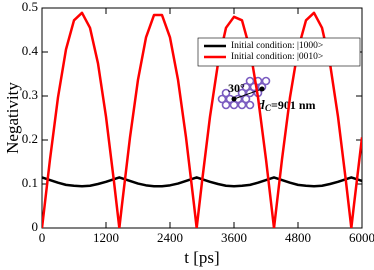 The width and height of the screenshot is (374, 270). What do you see at coordinates (30, 138) in the screenshot?
I see `y-tick-label: 0.2` at bounding box center [30, 138].